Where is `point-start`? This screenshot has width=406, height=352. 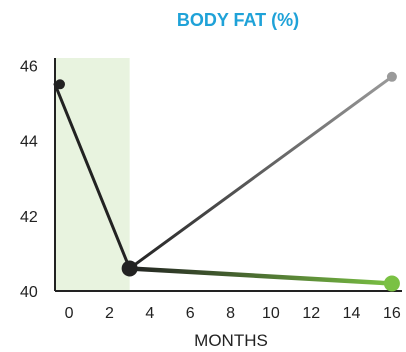 point-start is located at coordinates (60, 84).